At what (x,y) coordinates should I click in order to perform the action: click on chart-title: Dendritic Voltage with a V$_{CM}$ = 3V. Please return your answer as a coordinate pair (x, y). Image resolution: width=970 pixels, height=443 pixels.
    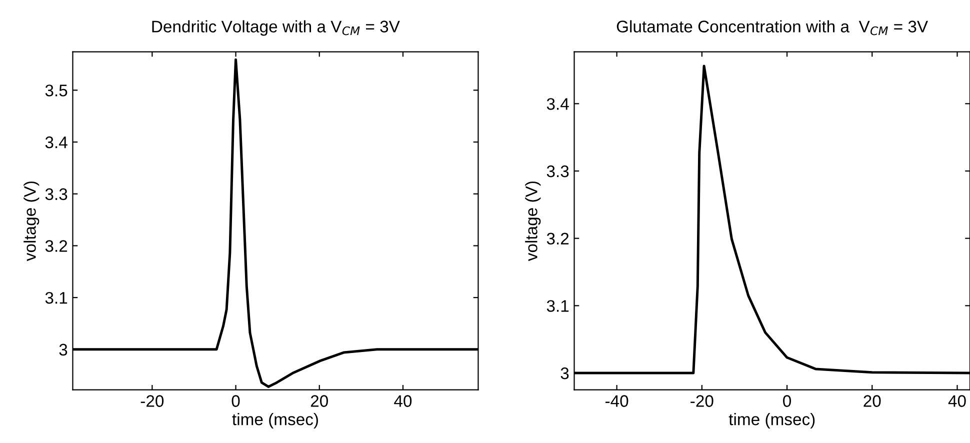
    Looking at the image, I should click on (276, 28).